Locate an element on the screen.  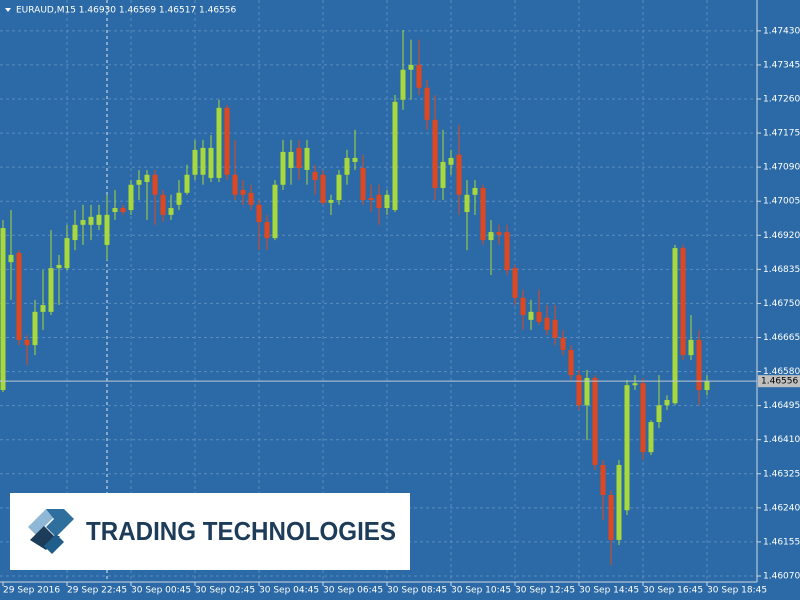
y-tick-label: 1.46410 is located at coordinates (781, 440).